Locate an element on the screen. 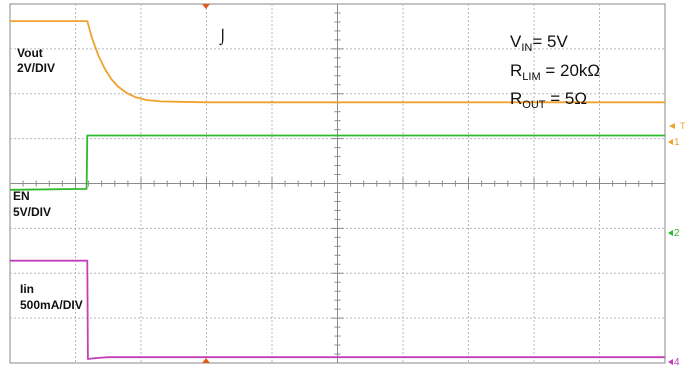 This screenshot has height=367, width=691. condition-rlim: RLIM = 20kΩ is located at coordinates (555, 72).